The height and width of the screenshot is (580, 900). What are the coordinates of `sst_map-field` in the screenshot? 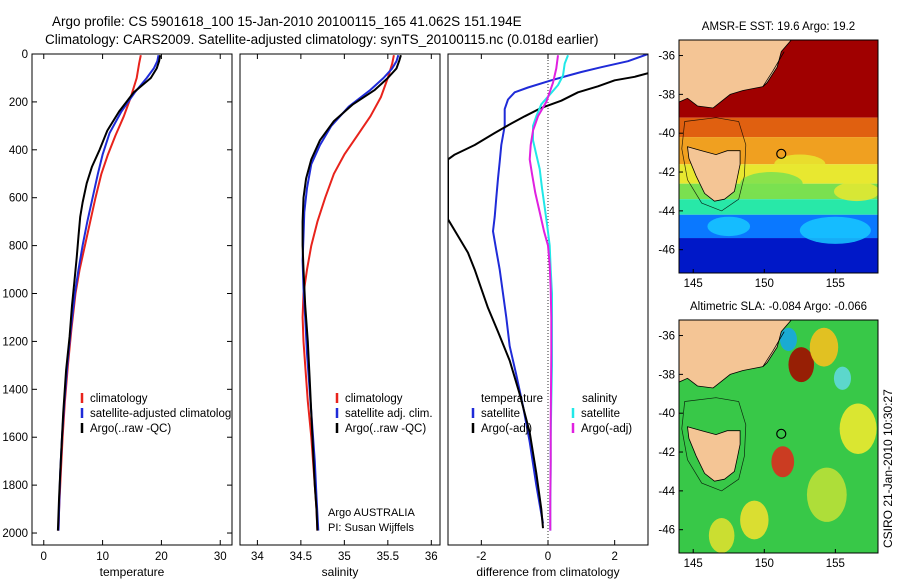 It's located at (778, 156).